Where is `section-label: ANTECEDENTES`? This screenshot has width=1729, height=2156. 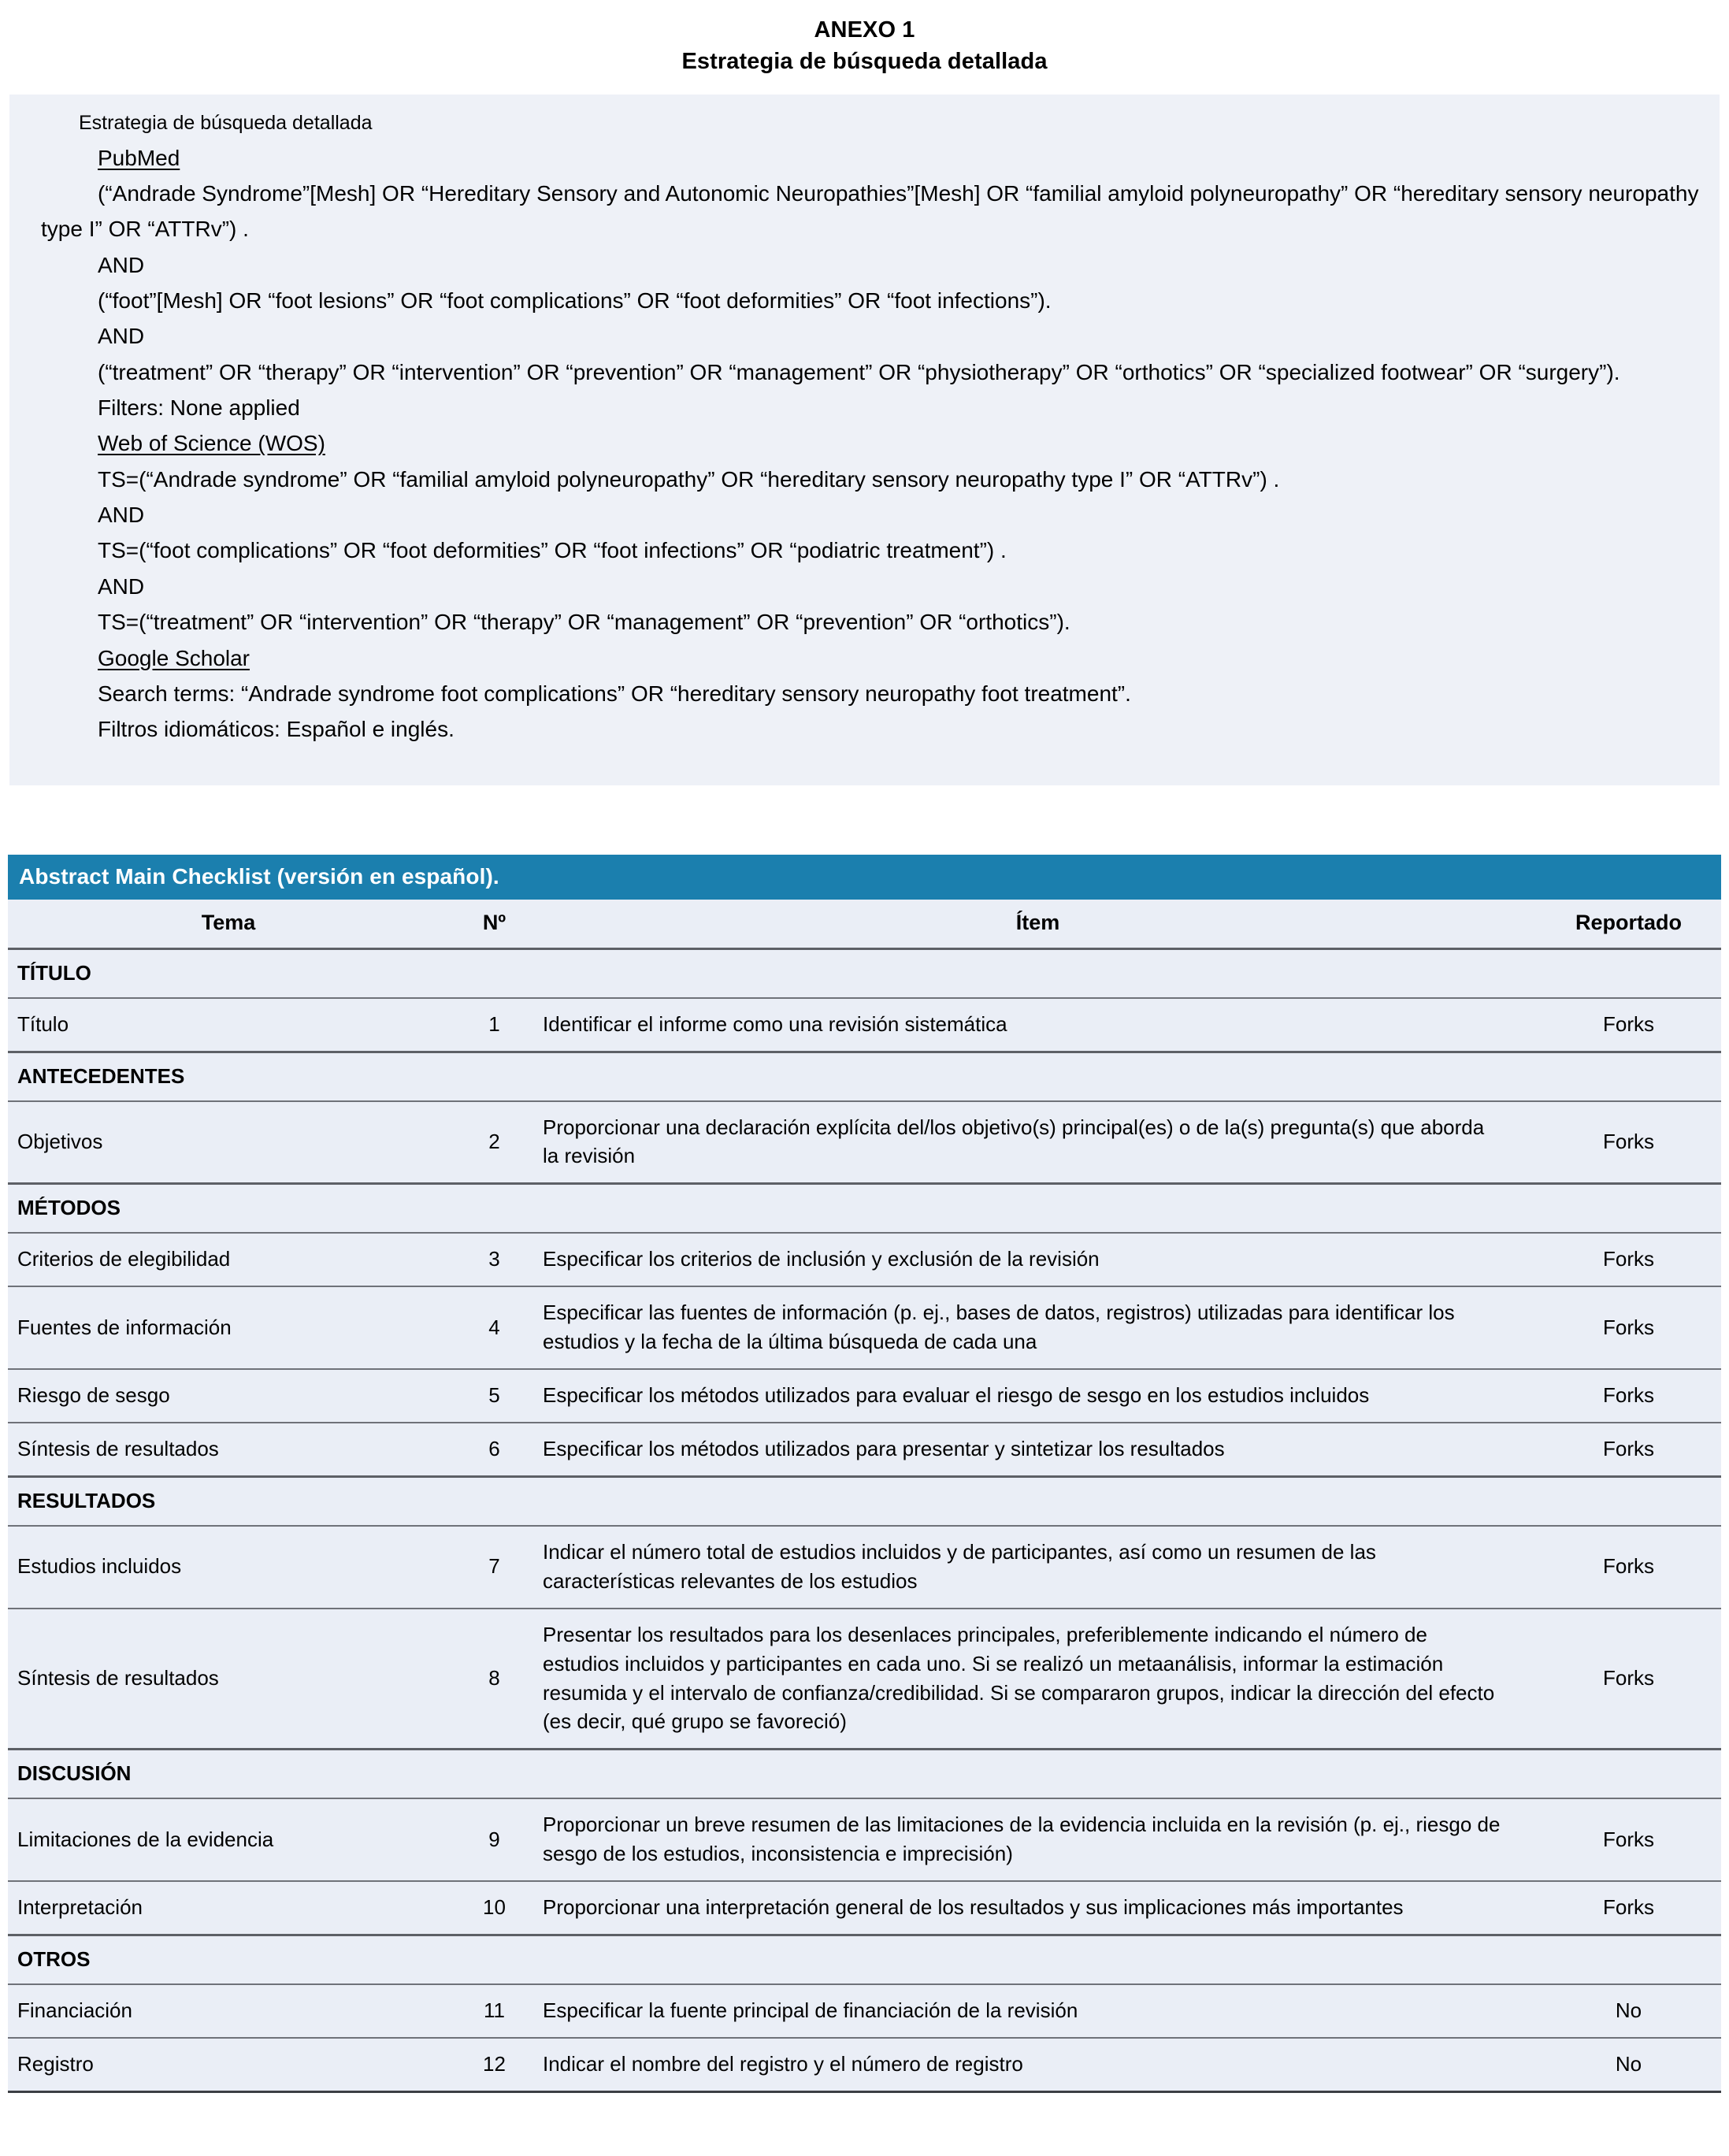 section-label: ANTECEDENTES is located at coordinates (864, 1075).